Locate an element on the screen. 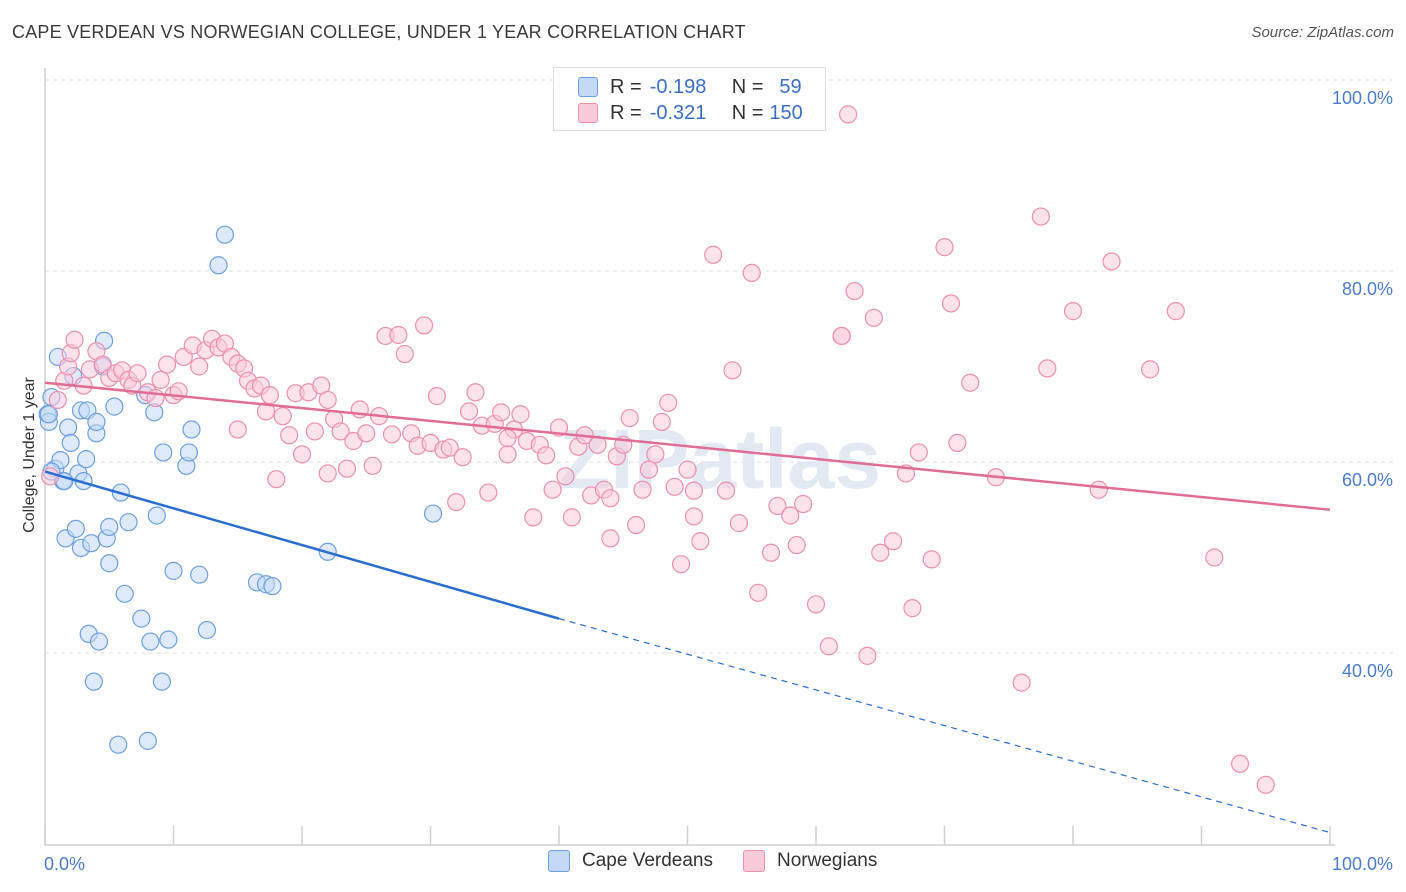 This screenshot has width=1406, height=892. legend-n-value: 59 is located at coordinates (790, 86).